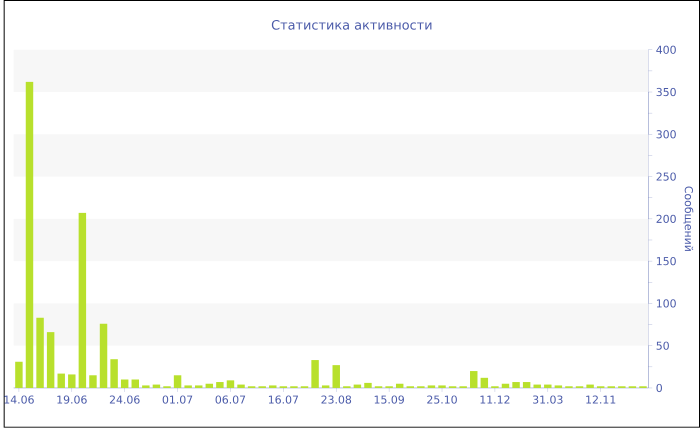 This screenshot has width=700, height=428. I want to click on y-tick-label: 50, so click(662, 346).